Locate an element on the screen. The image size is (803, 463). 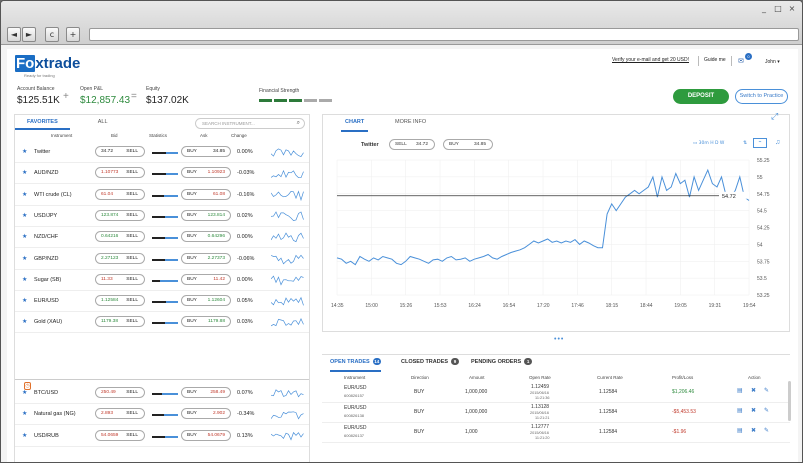
sell-button: 1.10773 SELL is located at coordinates (120, 173).